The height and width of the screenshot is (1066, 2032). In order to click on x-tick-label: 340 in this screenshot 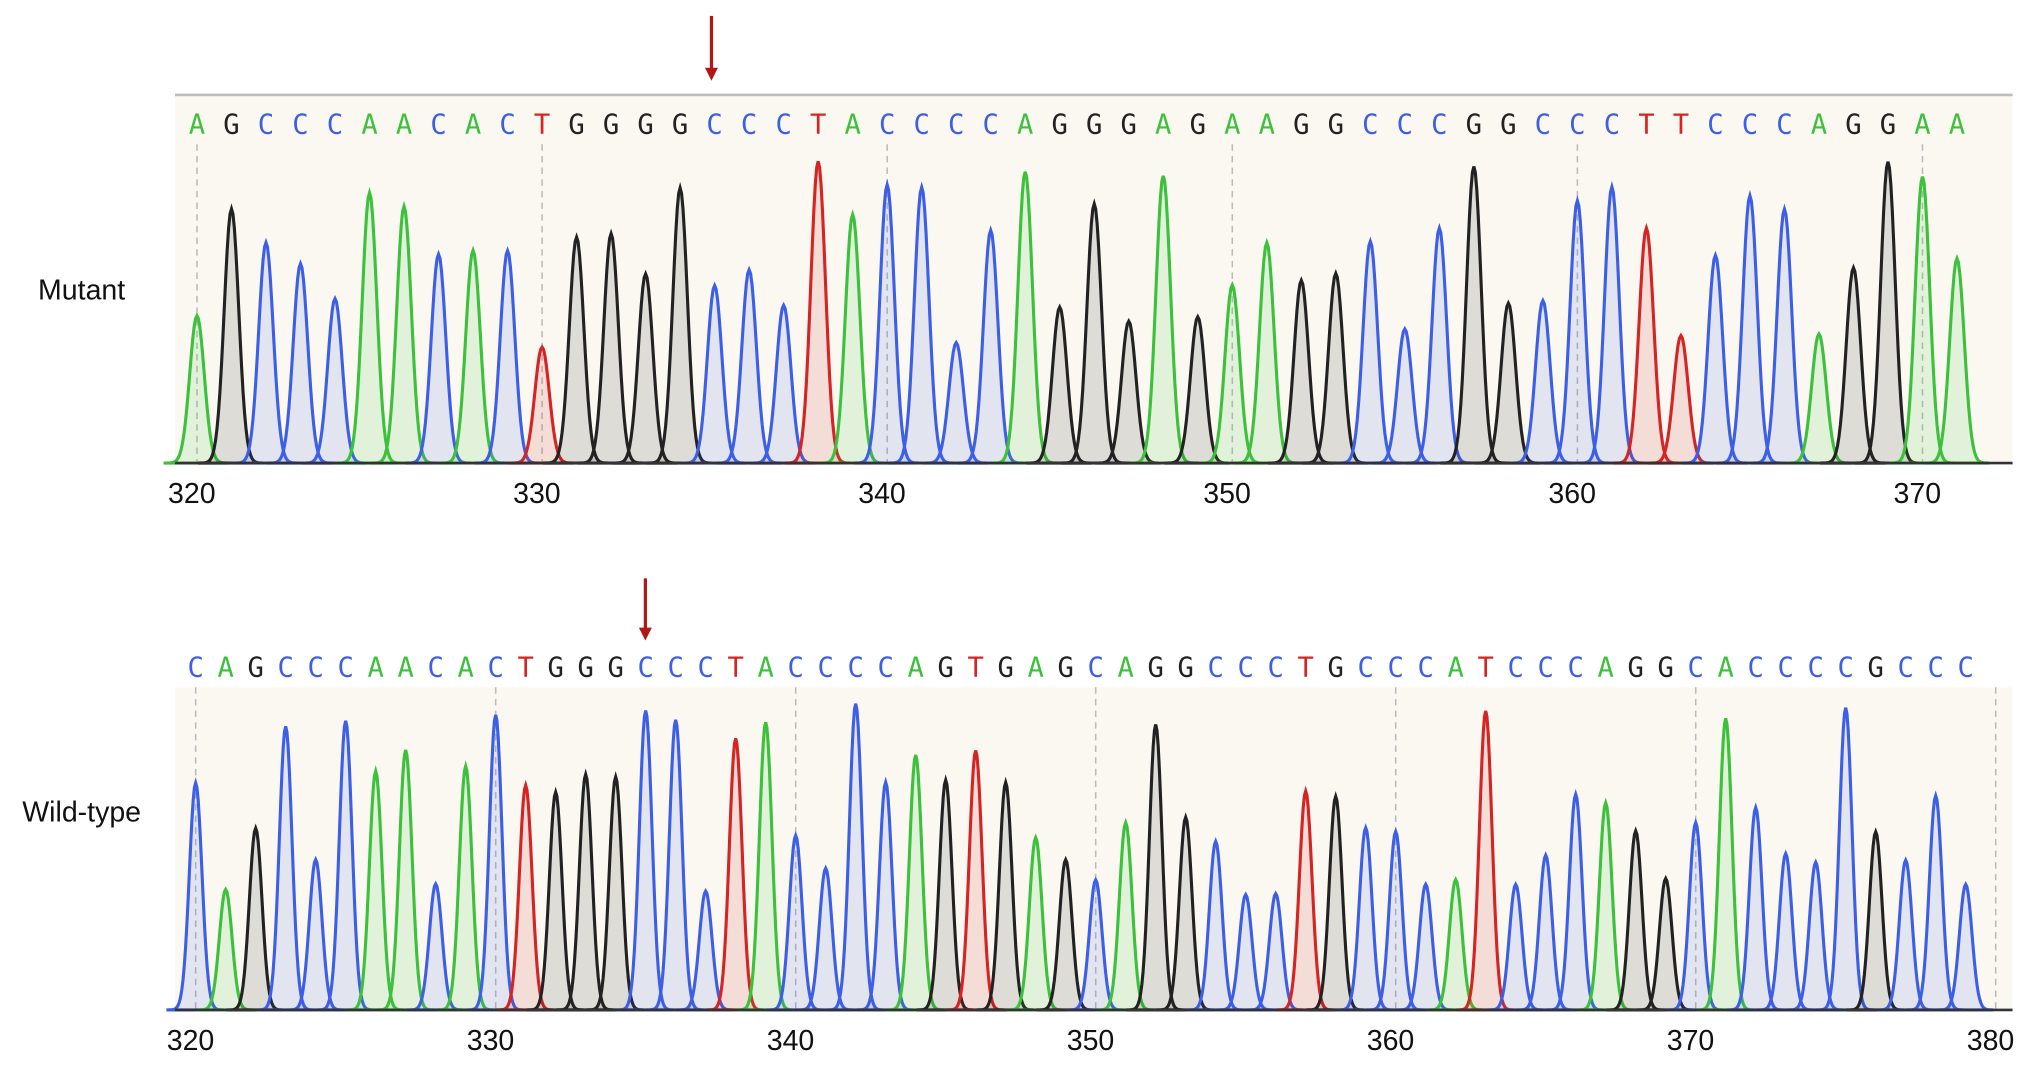, I will do `click(791, 1041)`.